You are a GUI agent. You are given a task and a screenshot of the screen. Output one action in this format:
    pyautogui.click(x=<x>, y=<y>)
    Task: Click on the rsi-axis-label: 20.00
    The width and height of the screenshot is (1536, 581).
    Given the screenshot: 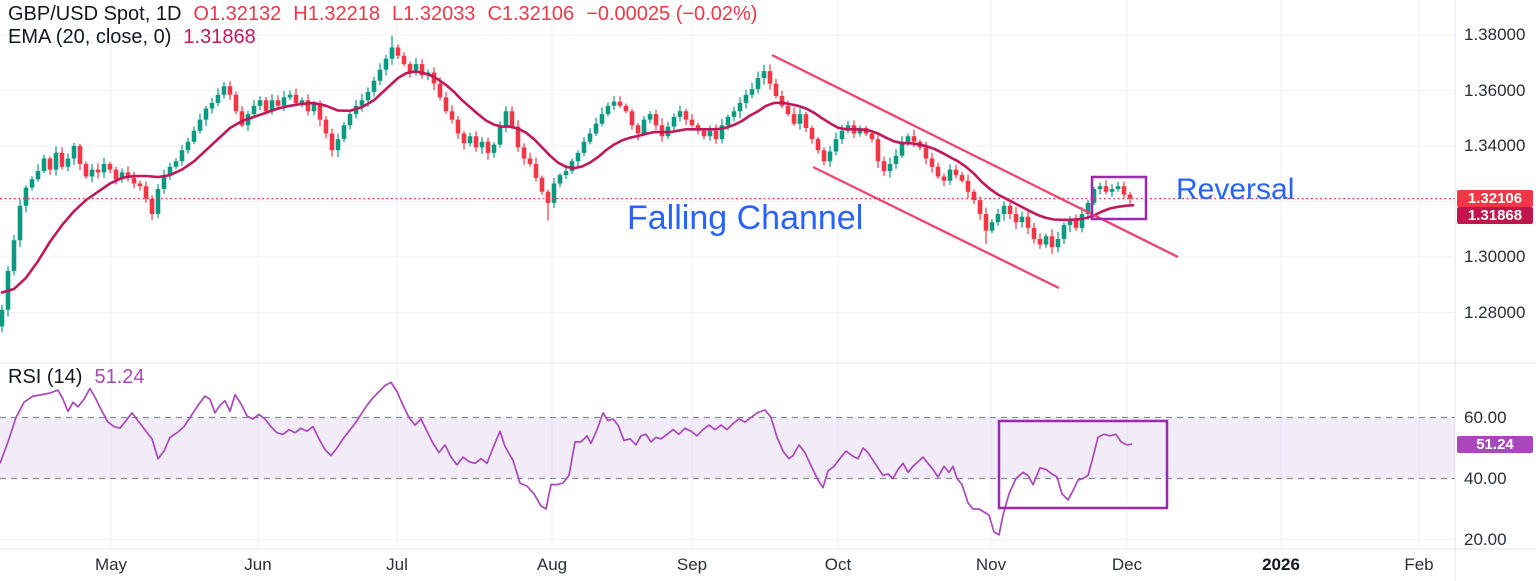 What is the action you would take?
    pyautogui.click(x=1485, y=539)
    